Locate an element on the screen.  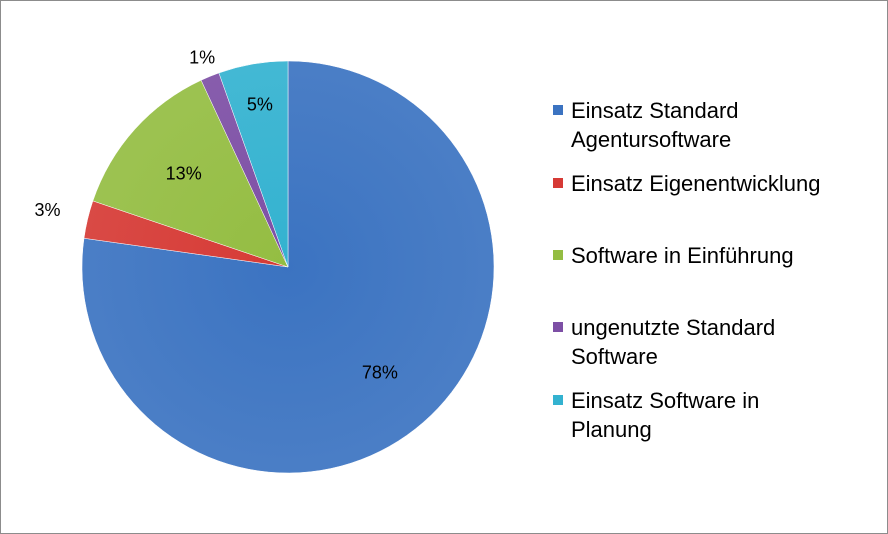
legend-swatch-standard-agentursoftware is located at coordinates (558, 110).